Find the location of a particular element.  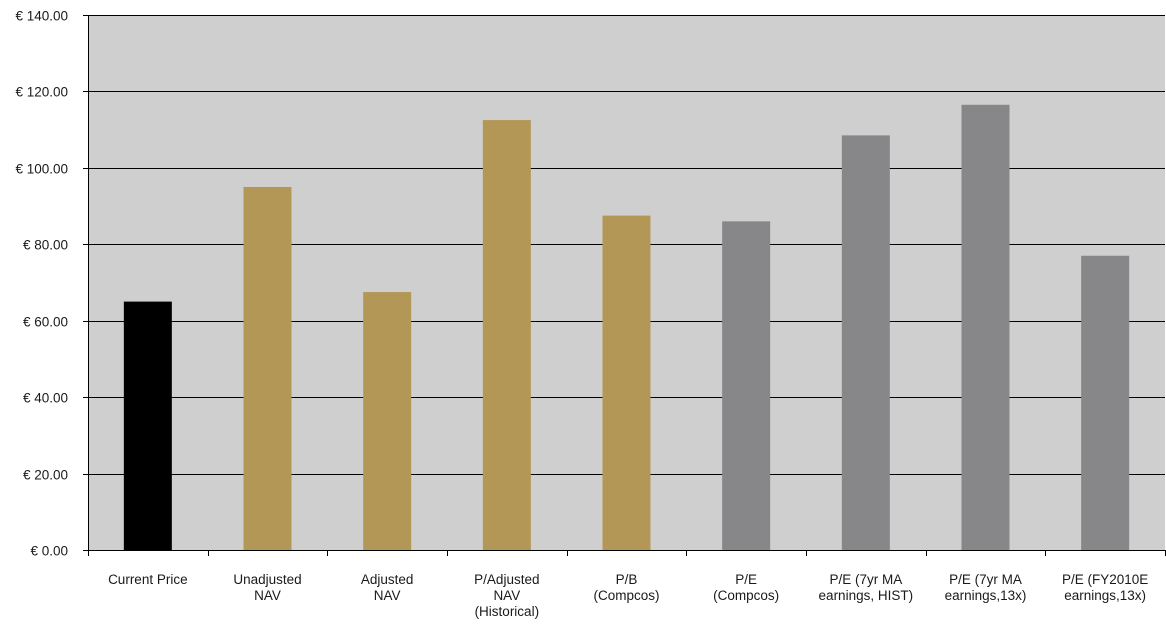

x-category-label: Current Price is located at coordinates (148, 579).